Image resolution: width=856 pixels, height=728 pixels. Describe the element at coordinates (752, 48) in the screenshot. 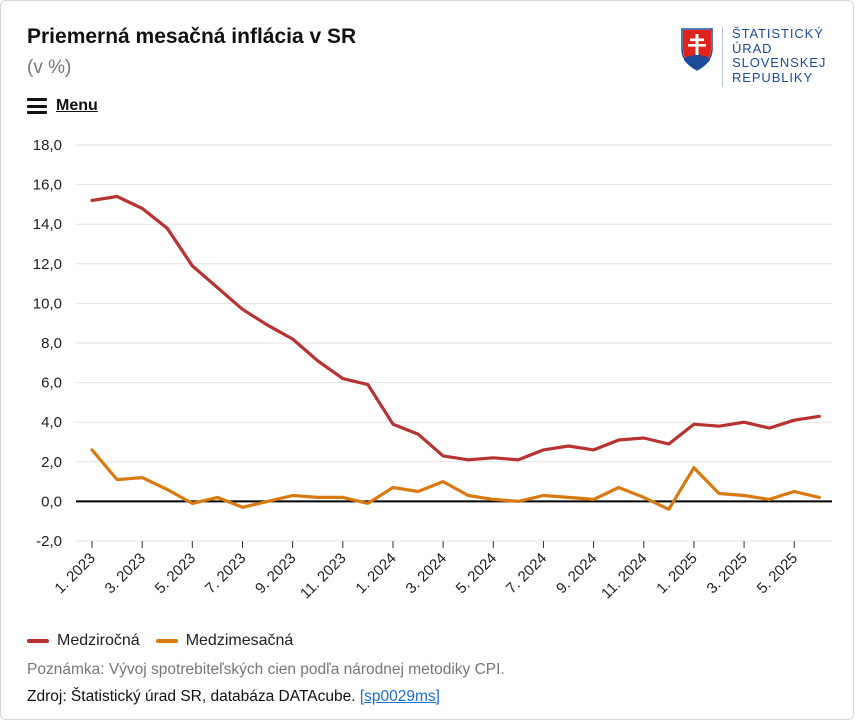

I see `logo-line: ÚRAD` at that location.